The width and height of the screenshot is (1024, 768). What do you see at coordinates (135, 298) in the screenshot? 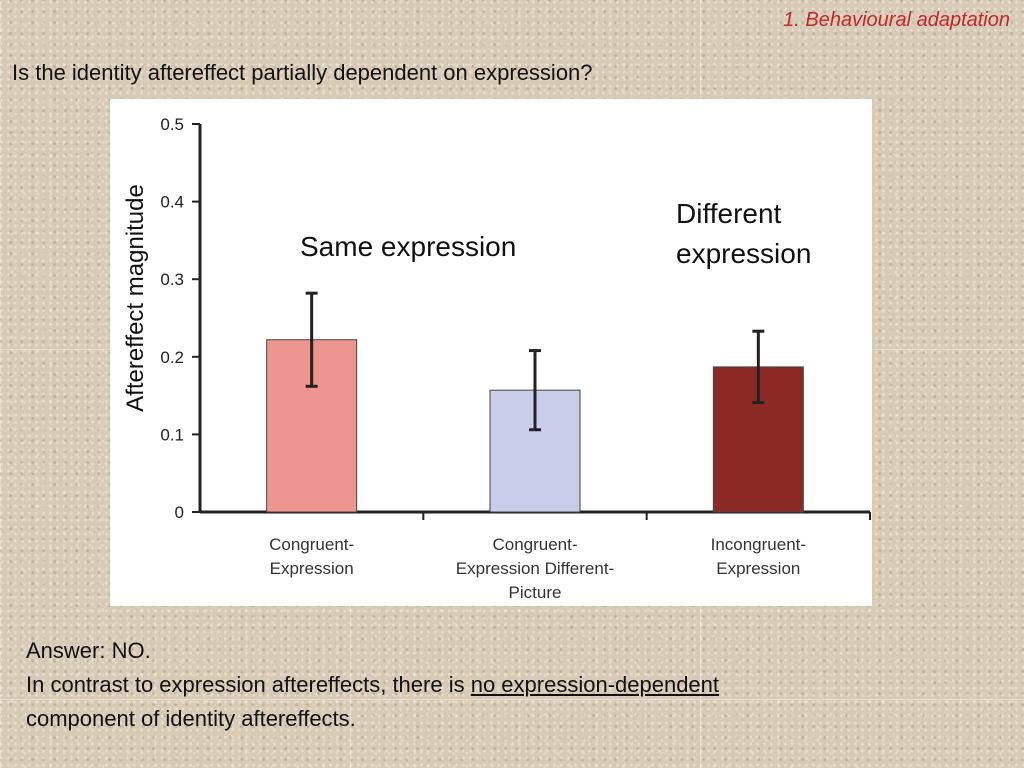
I see `y-axis-label: Aftereffect magnitude` at bounding box center [135, 298].